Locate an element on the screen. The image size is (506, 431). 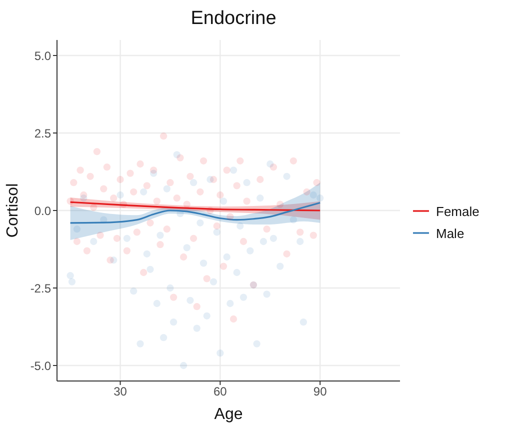
x-tick-label: 30 is located at coordinates (121, 391).